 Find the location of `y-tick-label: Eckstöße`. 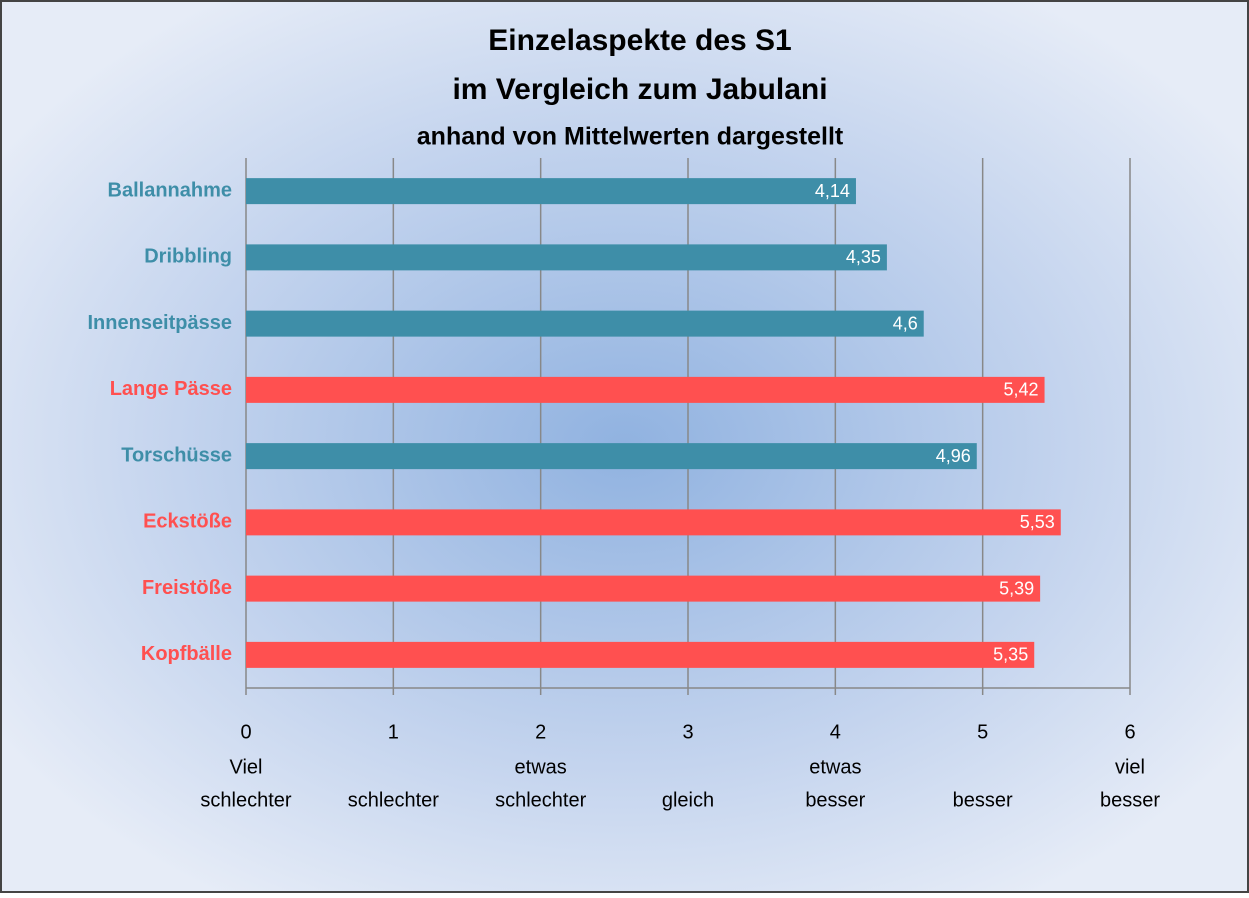

y-tick-label: Eckstöße is located at coordinates (187, 522).